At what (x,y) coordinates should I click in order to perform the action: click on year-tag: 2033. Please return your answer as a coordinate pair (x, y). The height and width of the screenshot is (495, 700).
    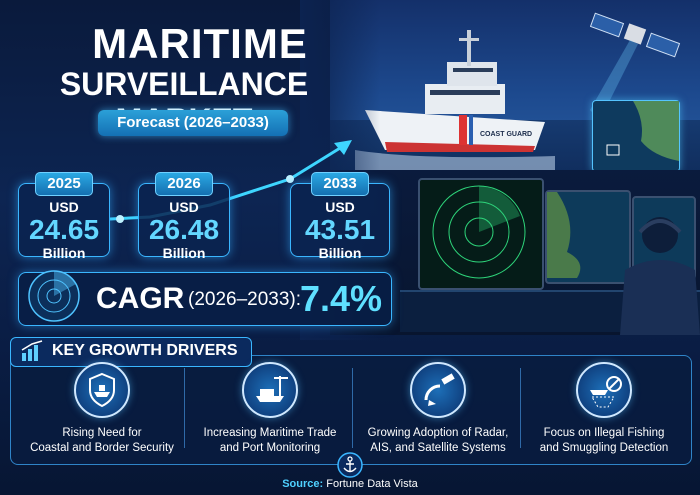
    Looking at the image, I should click on (340, 184).